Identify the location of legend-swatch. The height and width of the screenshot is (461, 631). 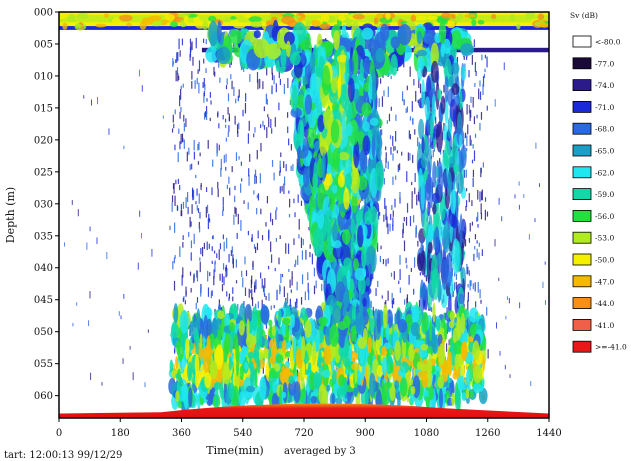
(582, 63).